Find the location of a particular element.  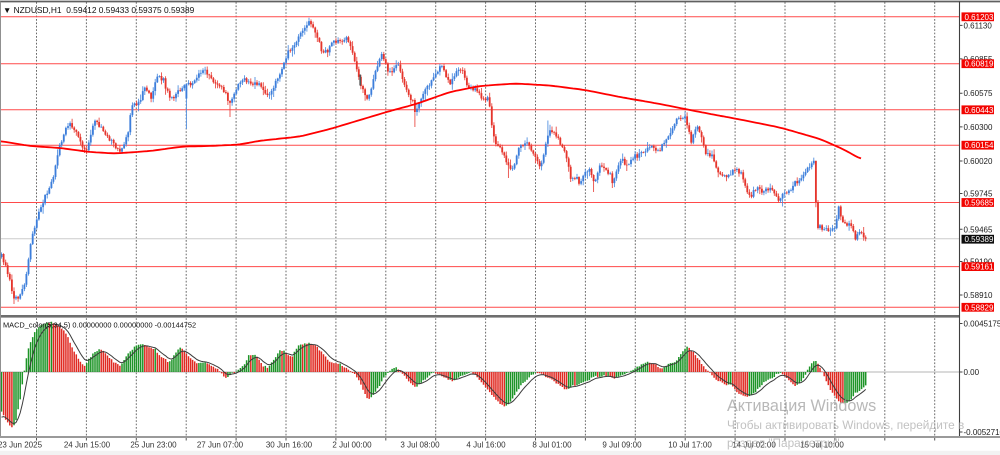

svg-text: 27 Jun 07:00 is located at coordinates (220, 445).